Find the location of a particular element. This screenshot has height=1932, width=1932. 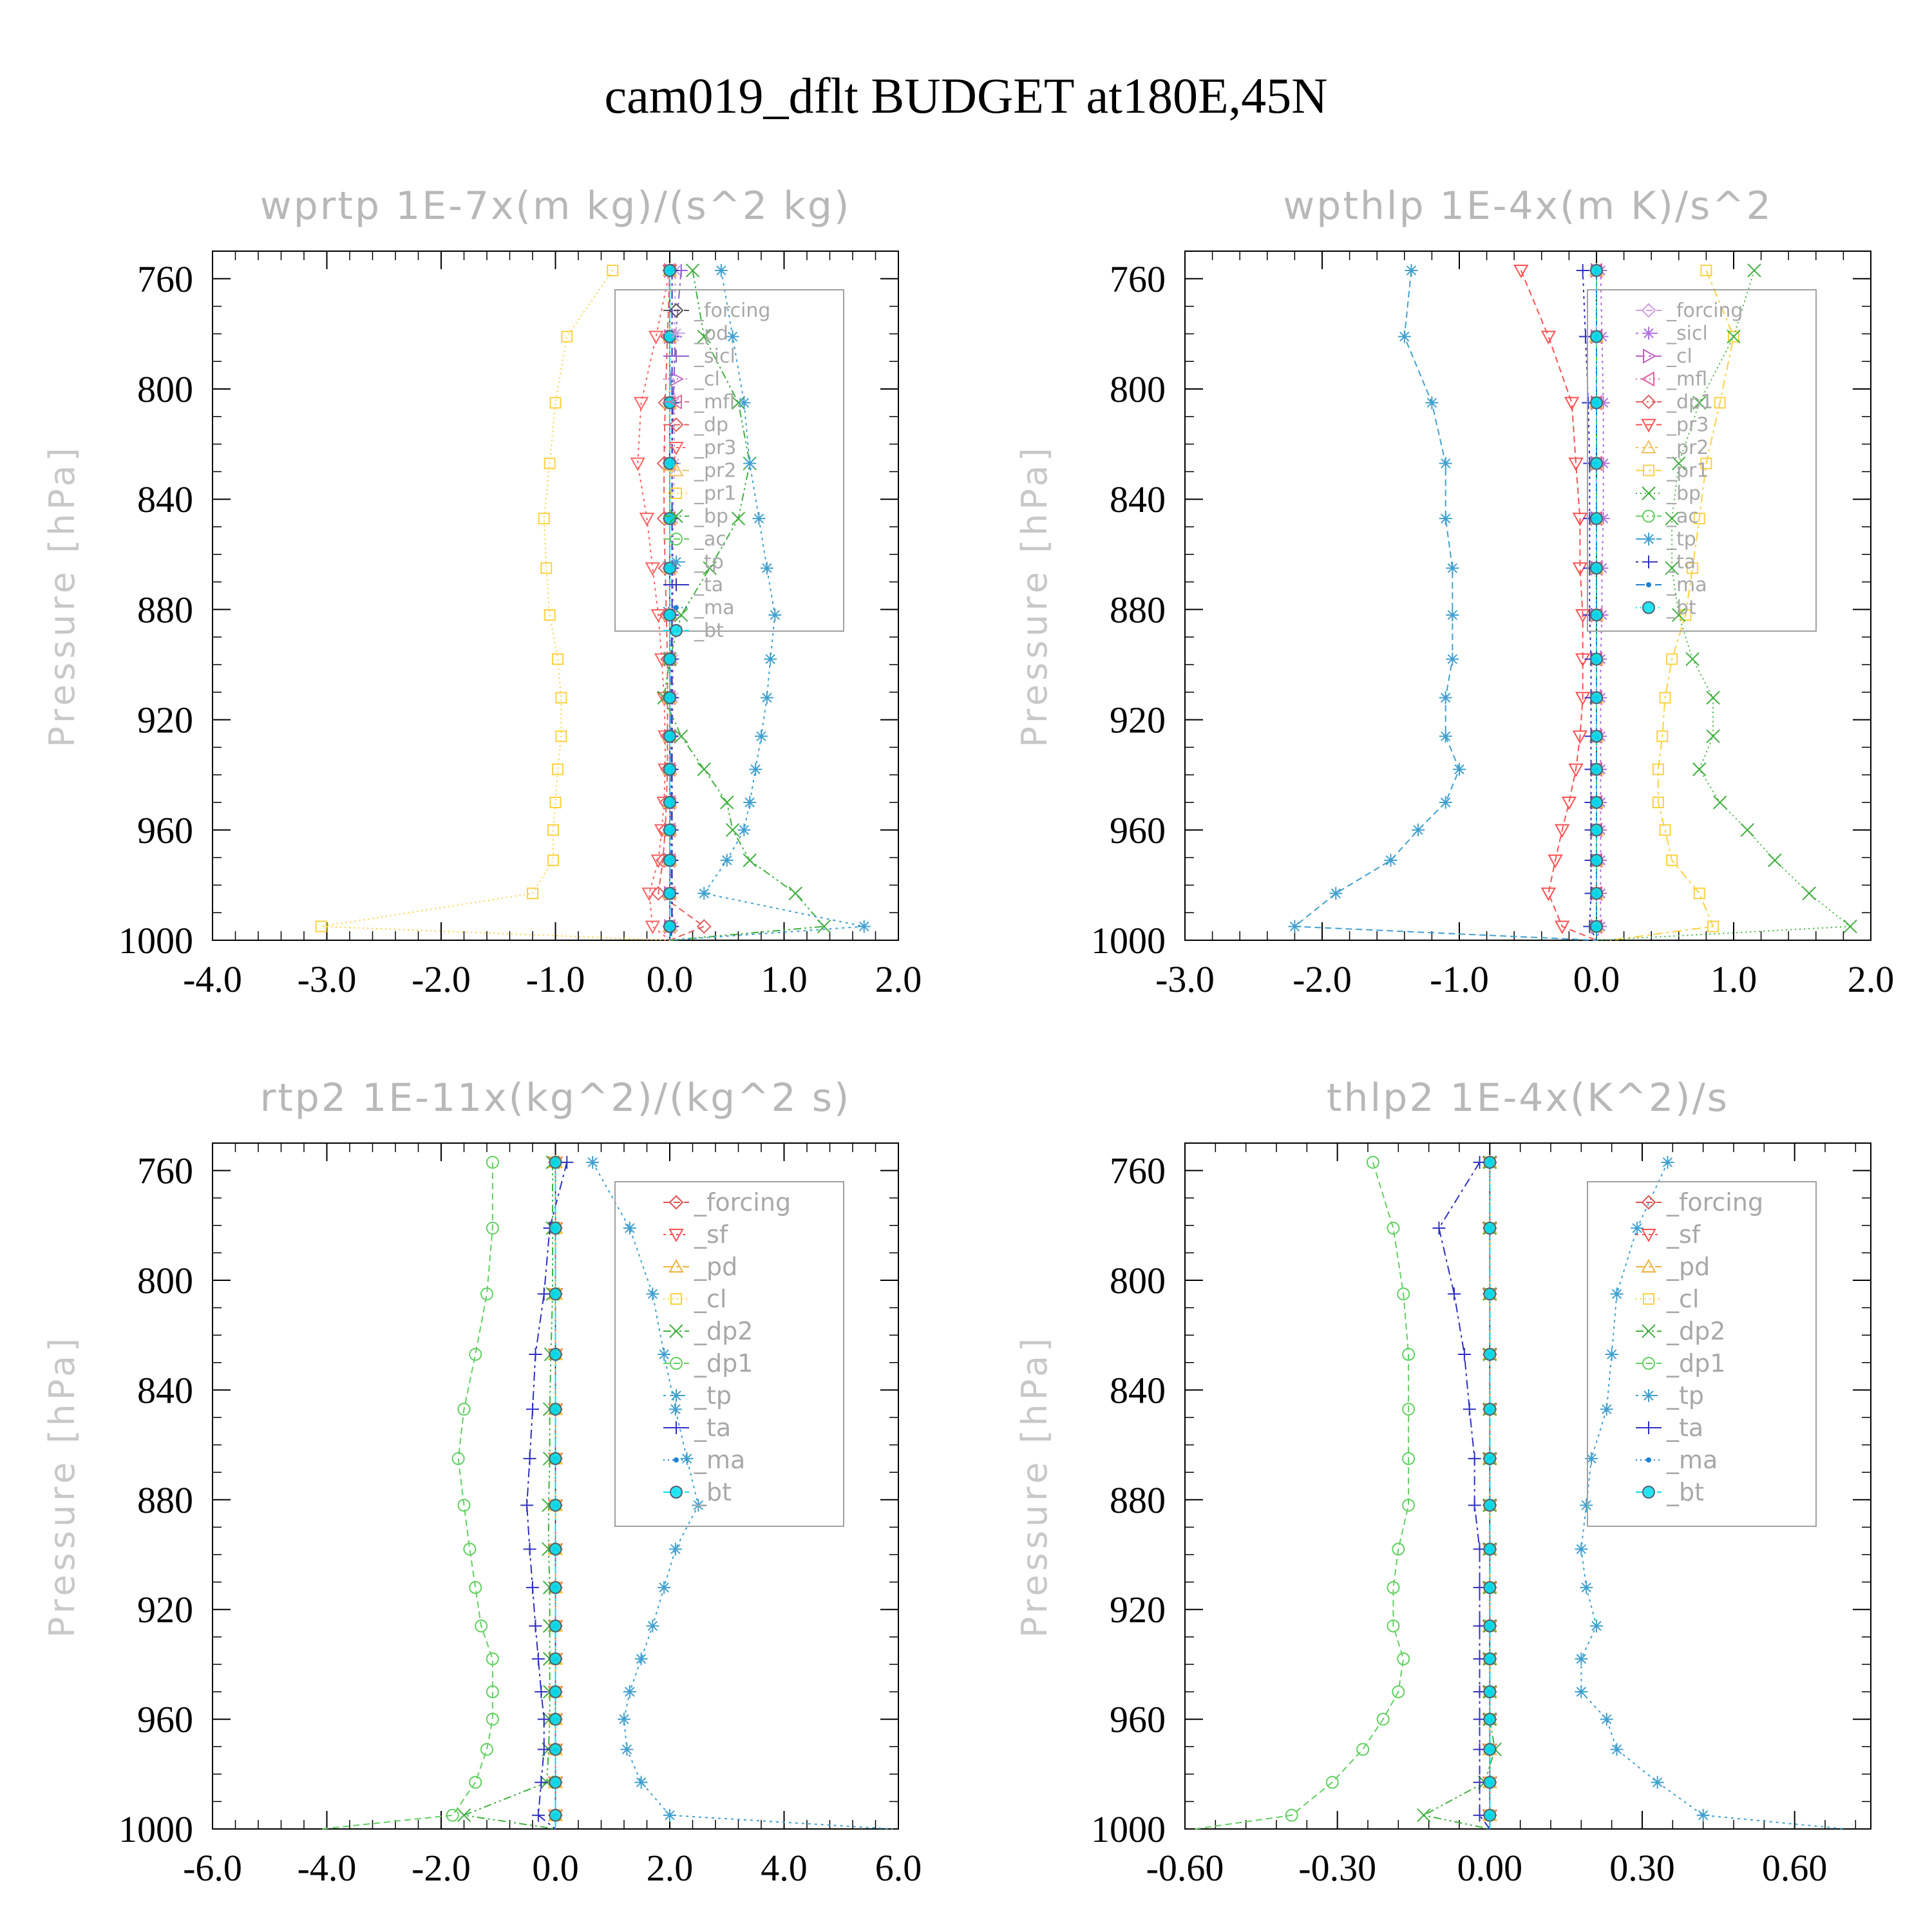

legend-label: _dp1 is located at coordinates (723, 1364).